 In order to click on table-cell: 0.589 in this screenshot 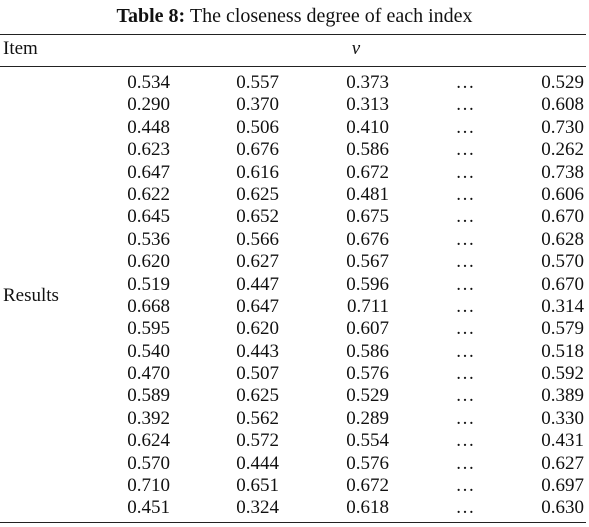, I will do `click(148, 396)`.